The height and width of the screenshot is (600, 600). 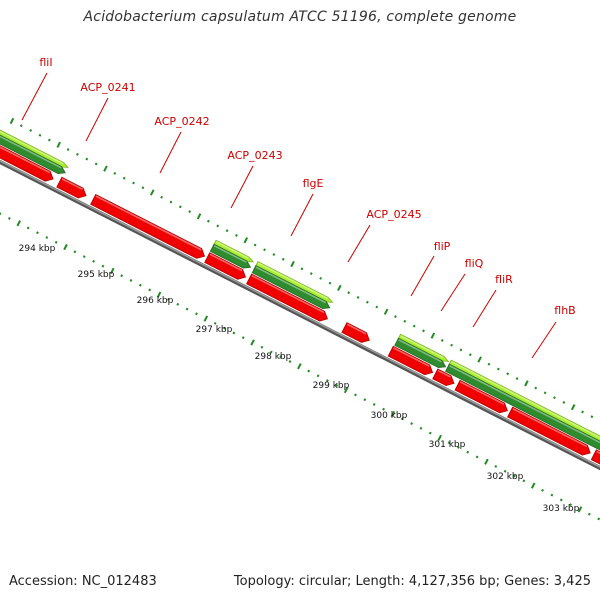 I want to click on scale-label: 302 kbp, so click(x=505, y=477).